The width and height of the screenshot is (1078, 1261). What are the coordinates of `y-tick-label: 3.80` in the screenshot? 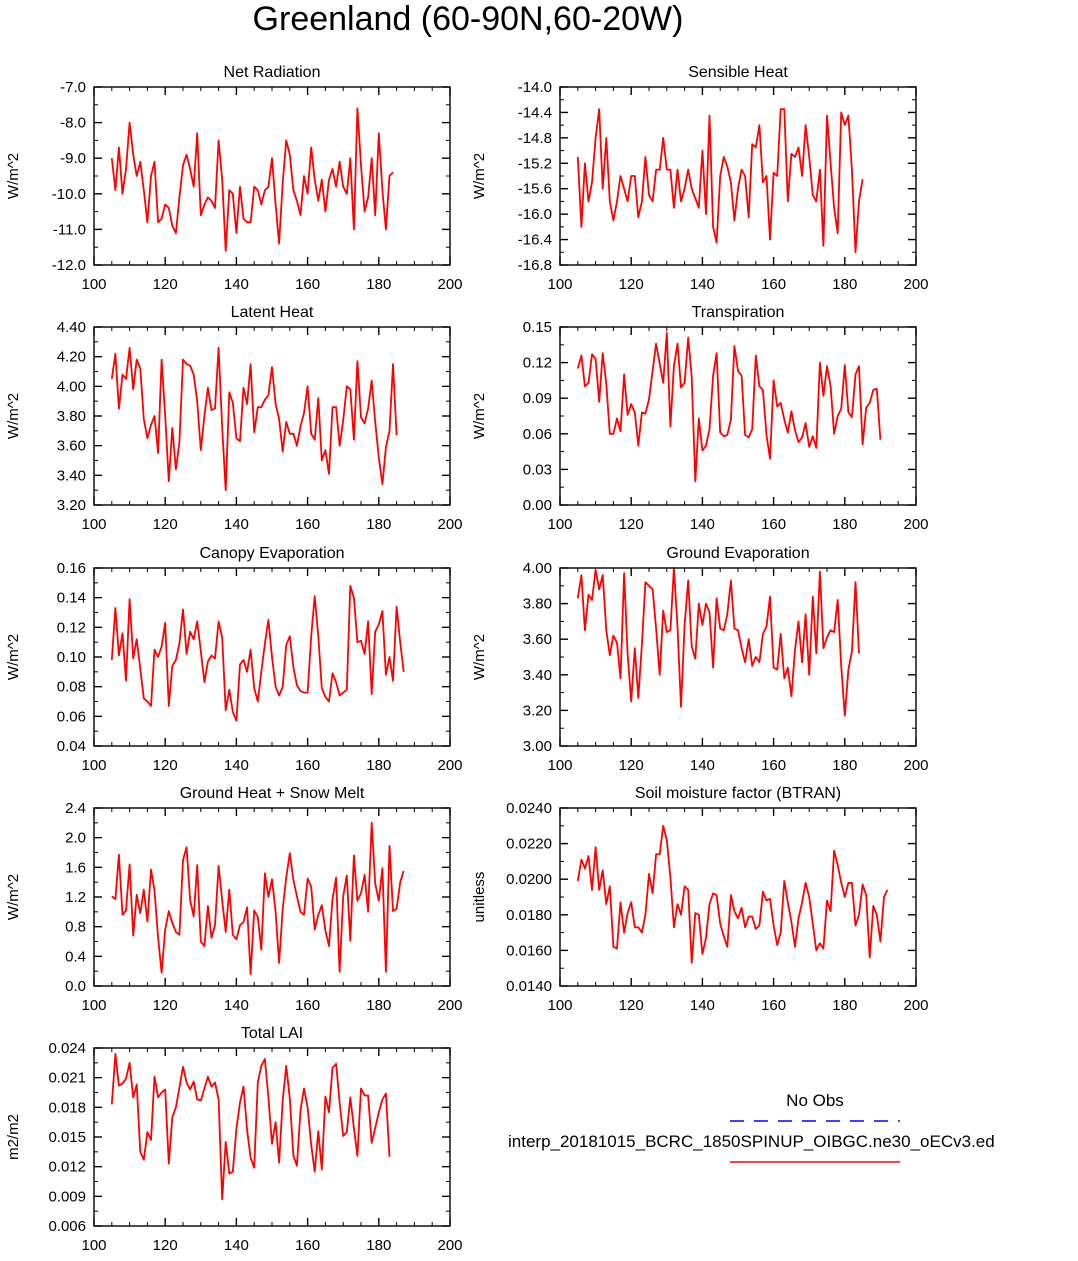 It's located at (537, 604).